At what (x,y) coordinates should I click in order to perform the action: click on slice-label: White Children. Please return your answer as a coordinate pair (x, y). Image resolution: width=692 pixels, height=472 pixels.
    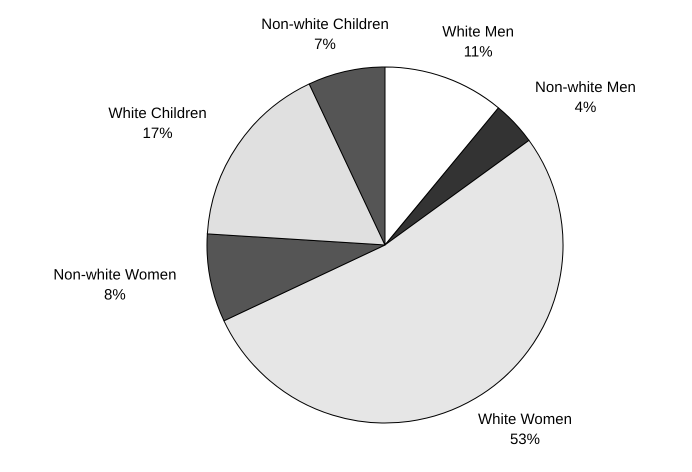
    Looking at the image, I should click on (157, 113).